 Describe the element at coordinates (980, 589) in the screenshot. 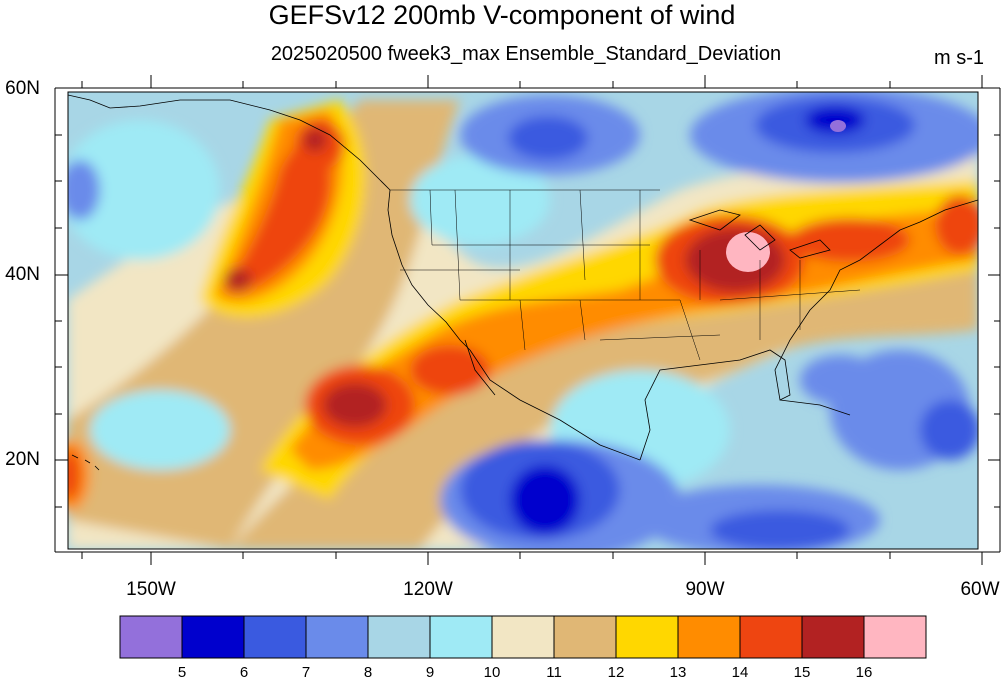

I see `lon-label-60w: 60W` at that location.